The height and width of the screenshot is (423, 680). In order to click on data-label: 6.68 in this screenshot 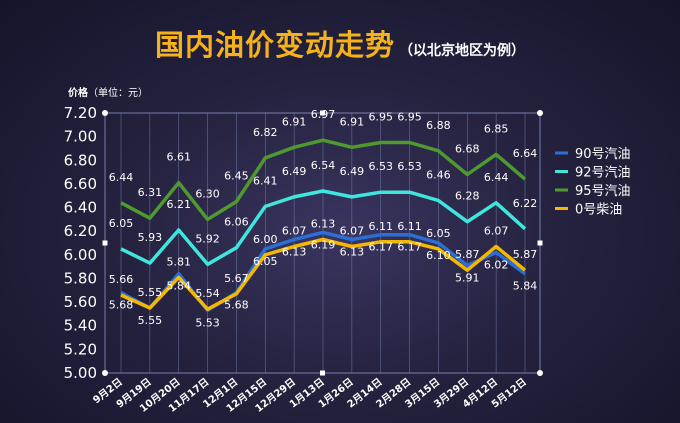, I will do `click(467, 148)`.